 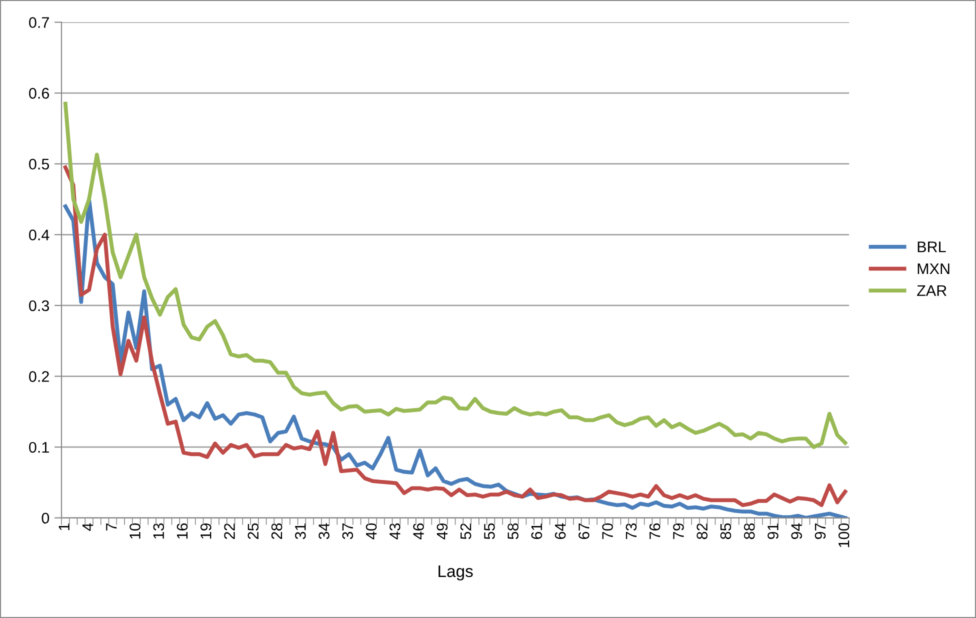 I want to click on x-tick-label: 55, so click(x=489, y=531).